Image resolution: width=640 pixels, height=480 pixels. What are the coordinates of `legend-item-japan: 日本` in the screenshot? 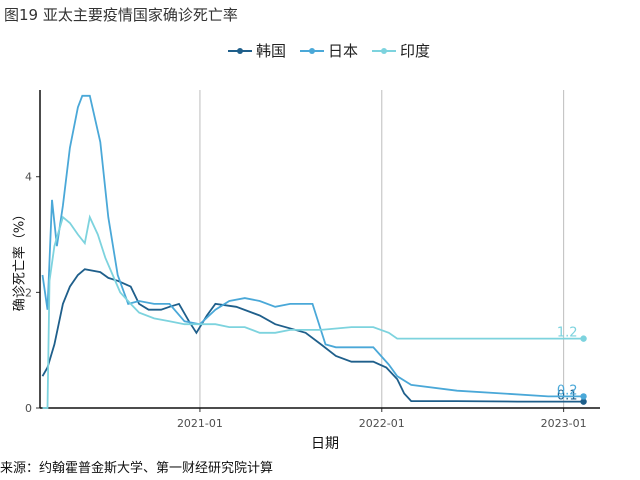 It's located at (329, 50).